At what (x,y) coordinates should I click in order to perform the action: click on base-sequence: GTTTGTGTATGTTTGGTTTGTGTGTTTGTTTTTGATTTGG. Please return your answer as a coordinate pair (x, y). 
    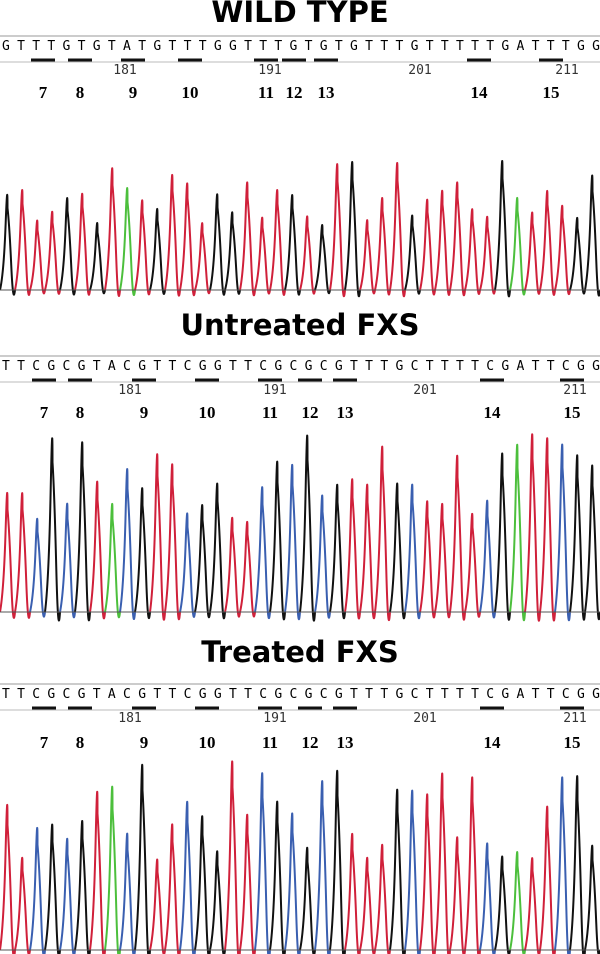
    Looking at the image, I should click on (301, 46).